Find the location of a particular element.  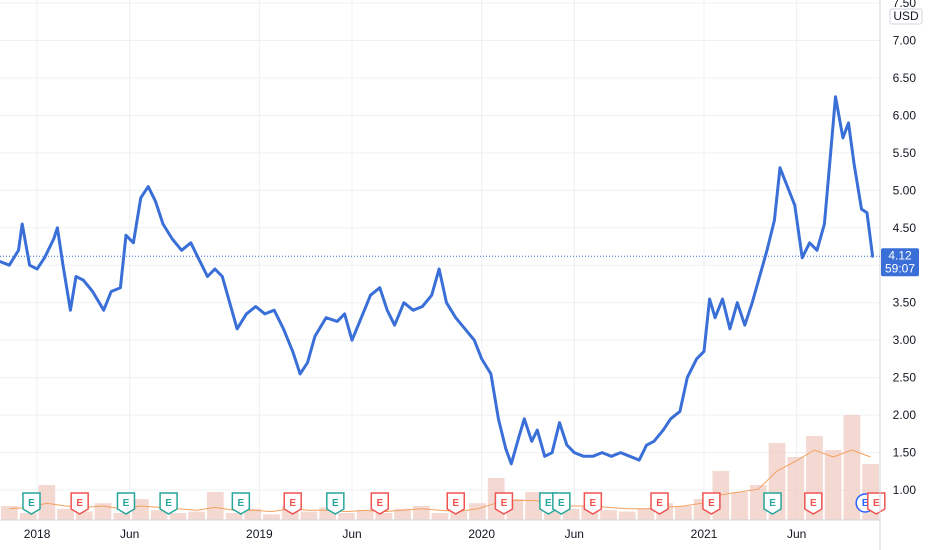

time-axis: 2018 Jun 2019 Jun 2020 Jun 2021 Jun is located at coordinates (415, 534).